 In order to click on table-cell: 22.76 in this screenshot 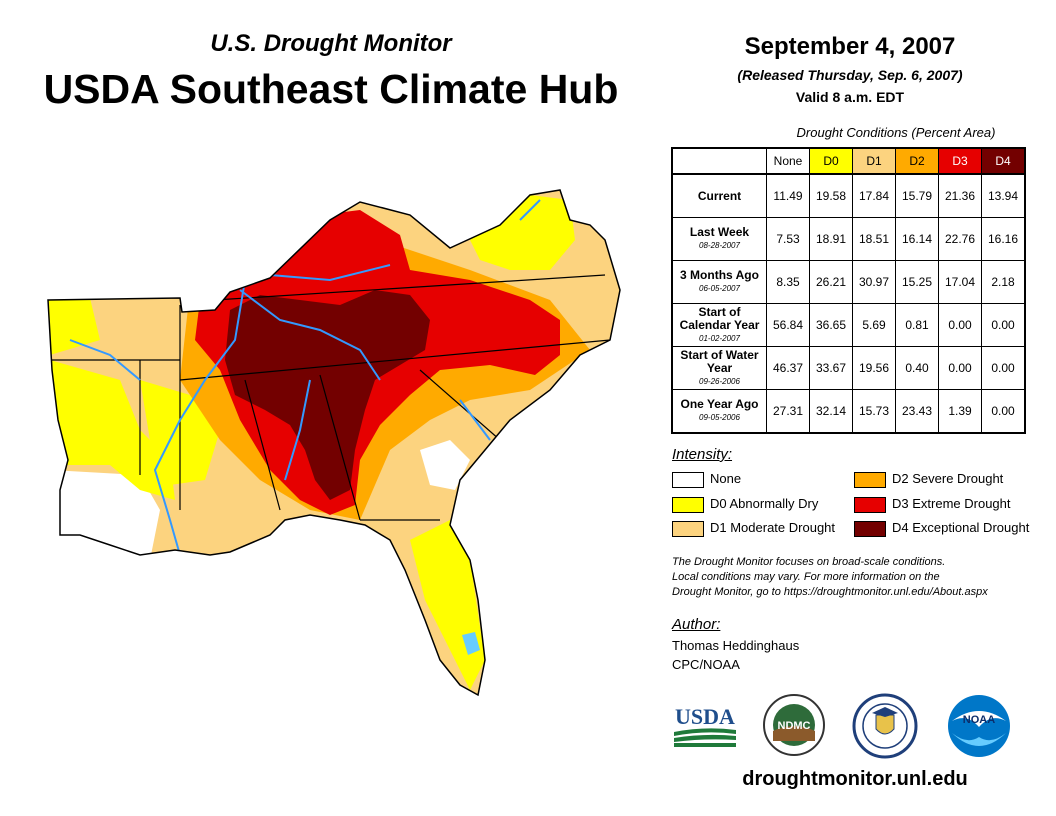, I will do `click(960, 239)`.